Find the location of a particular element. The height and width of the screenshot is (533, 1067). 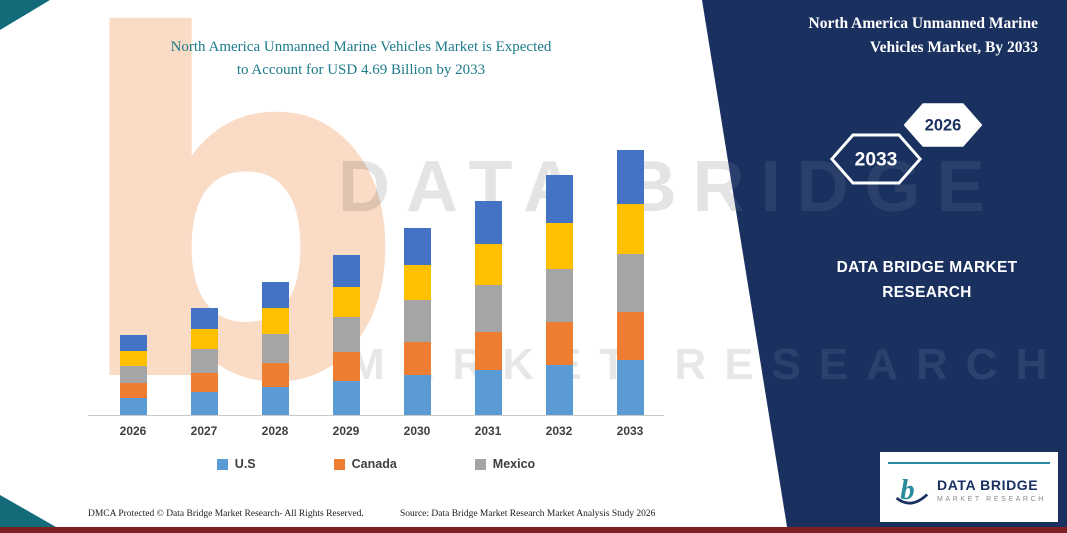

legend-label: Canada is located at coordinates (374, 464).